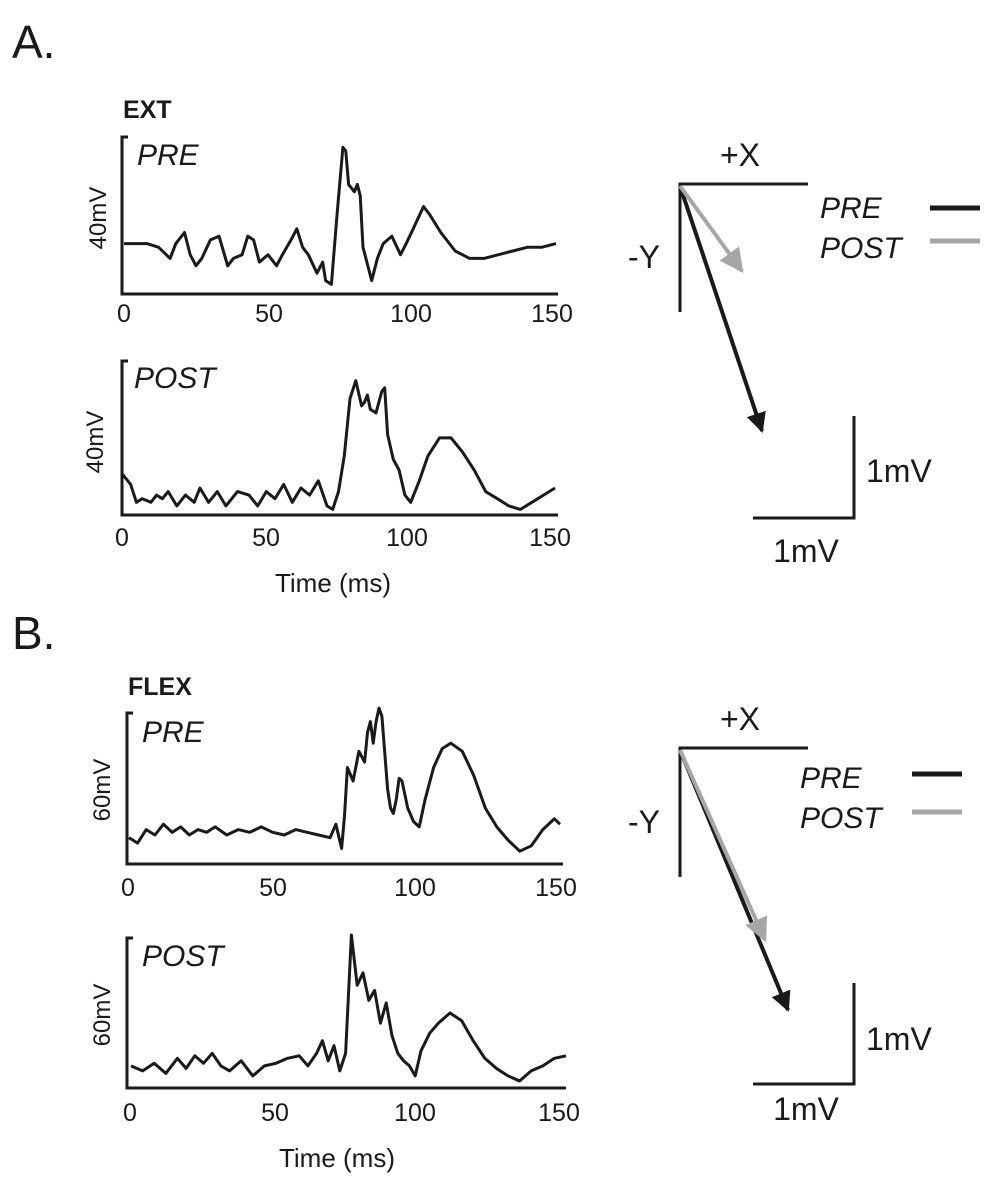 The height and width of the screenshot is (1199, 1000). What do you see at coordinates (98, 218) in the screenshot?
I see `trace-a-pre-ylabel: 40mV` at bounding box center [98, 218].